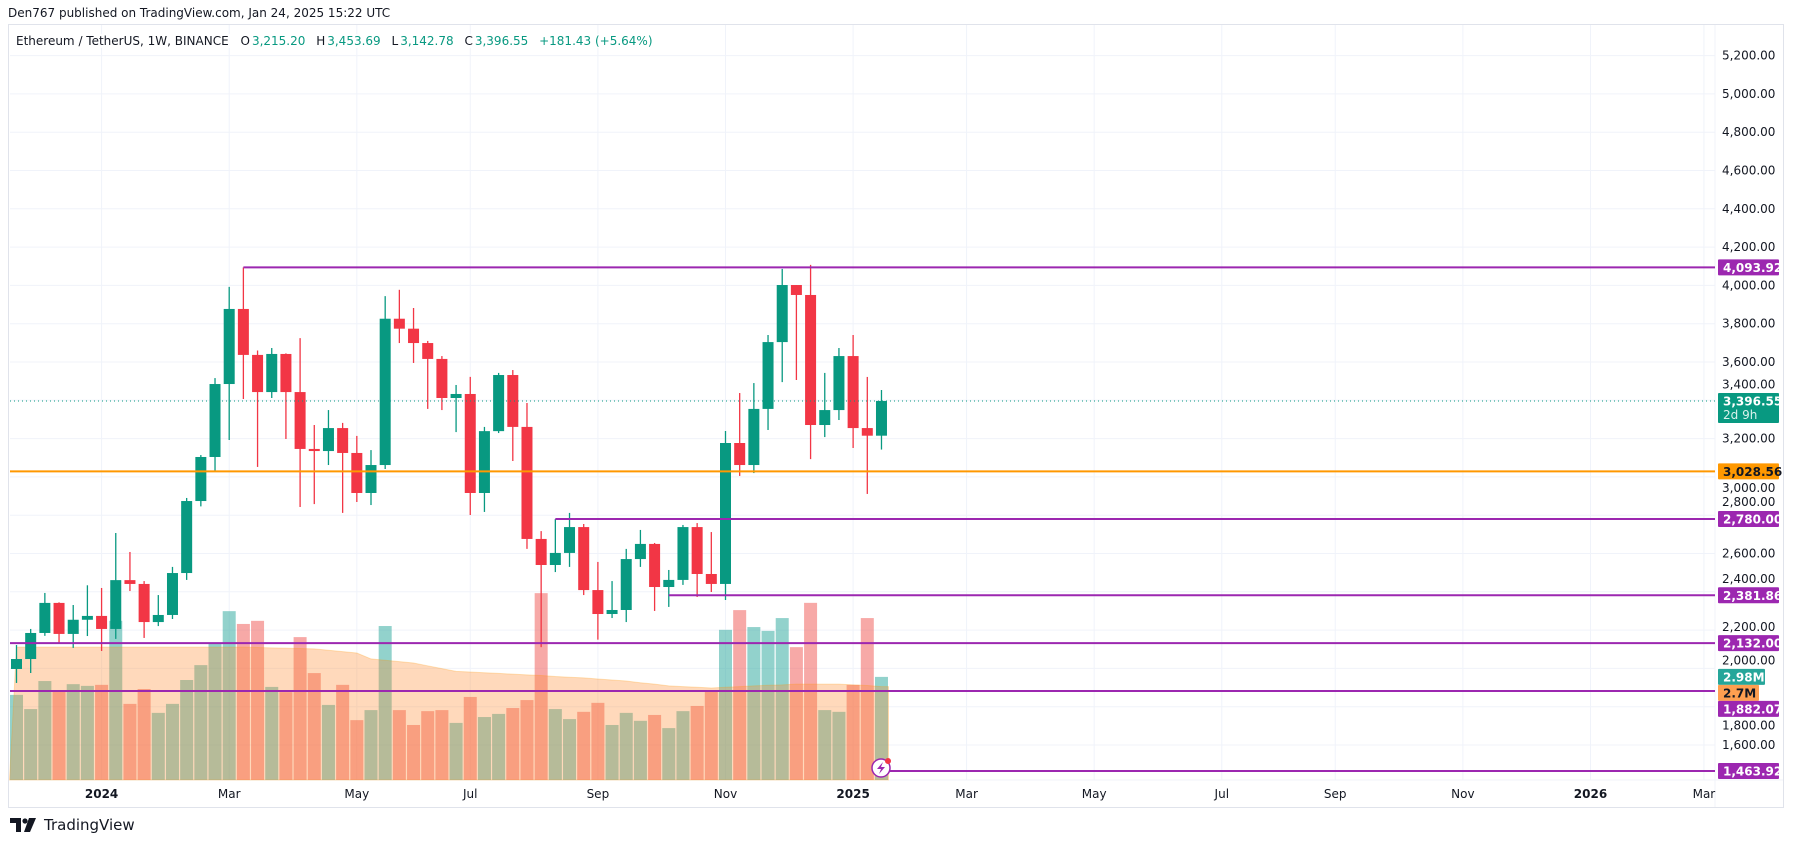 The height and width of the screenshot is (844, 1794). I want to click on price-tick-label: 3,400.00, so click(1748, 384).